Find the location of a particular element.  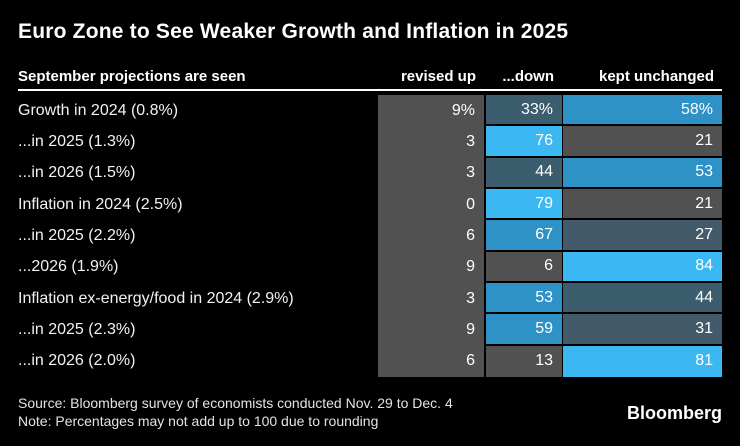

heatmap-cell: 31 is located at coordinates (642, 330).